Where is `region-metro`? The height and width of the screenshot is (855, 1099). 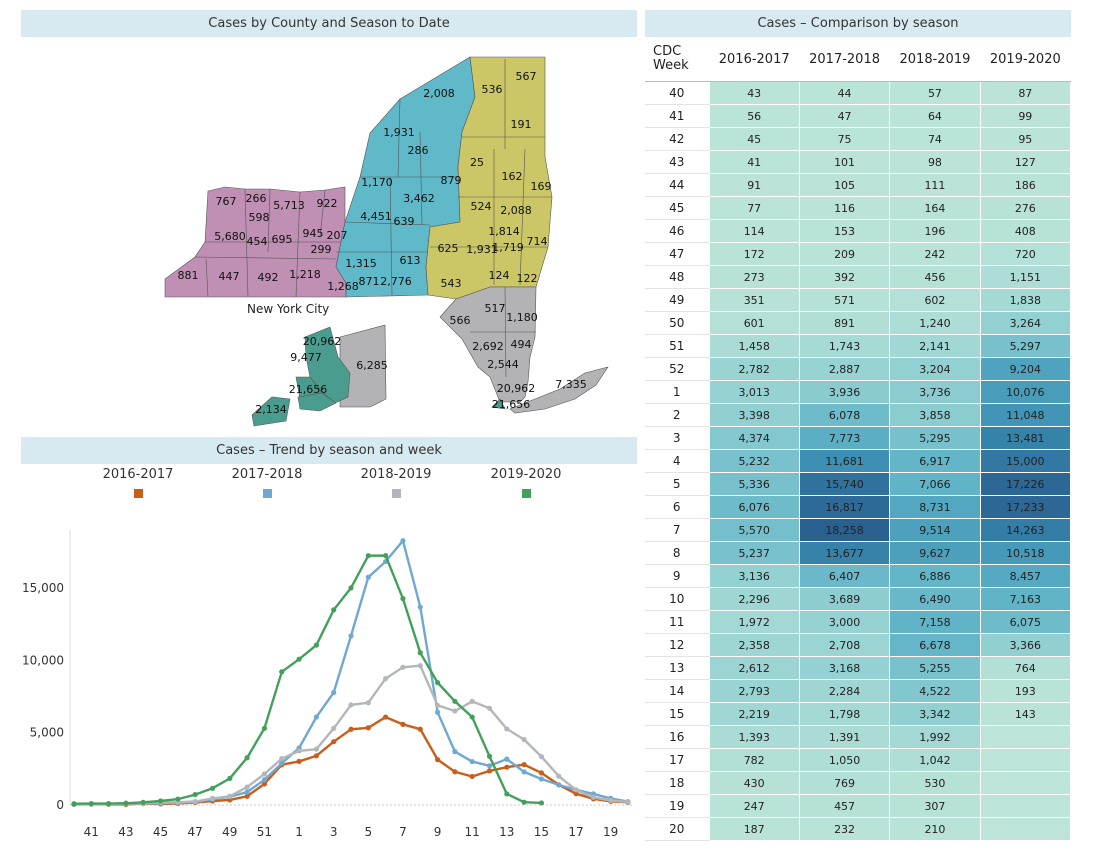
region-metro is located at coordinates (524, 350).